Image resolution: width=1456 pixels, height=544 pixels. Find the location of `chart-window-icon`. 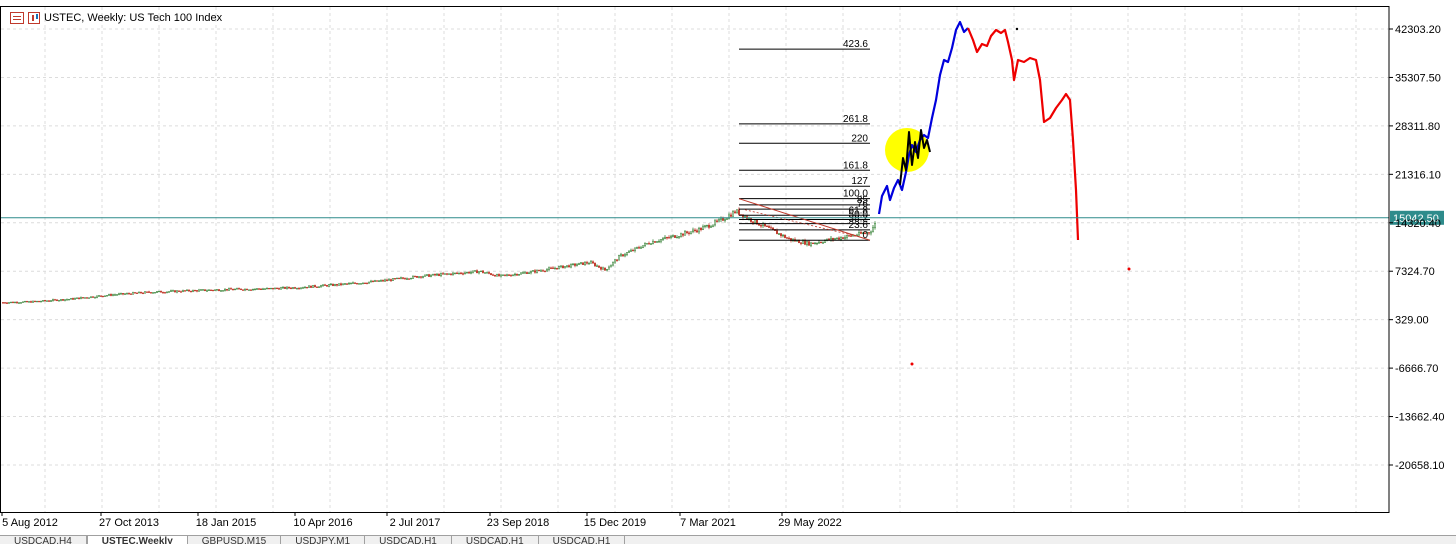

chart-window-icon is located at coordinates (17, 18).